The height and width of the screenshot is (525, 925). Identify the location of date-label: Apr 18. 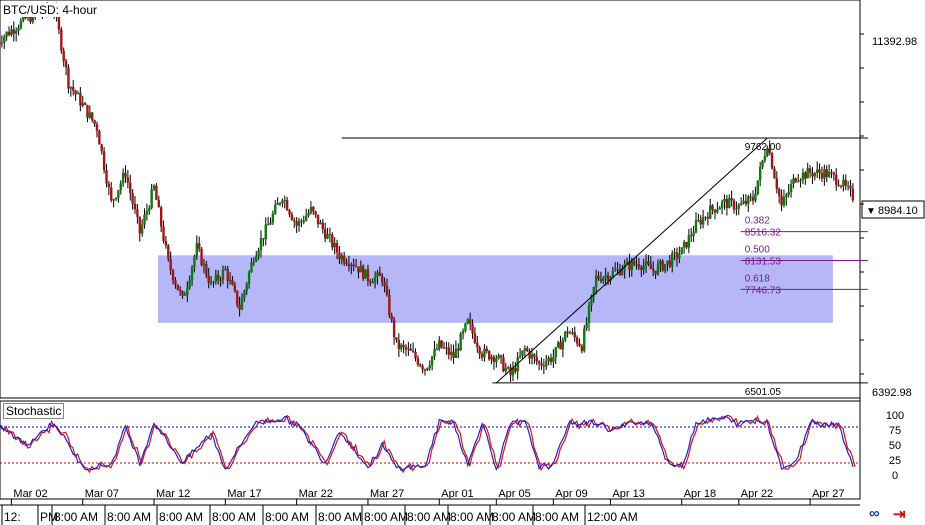
(700, 494).